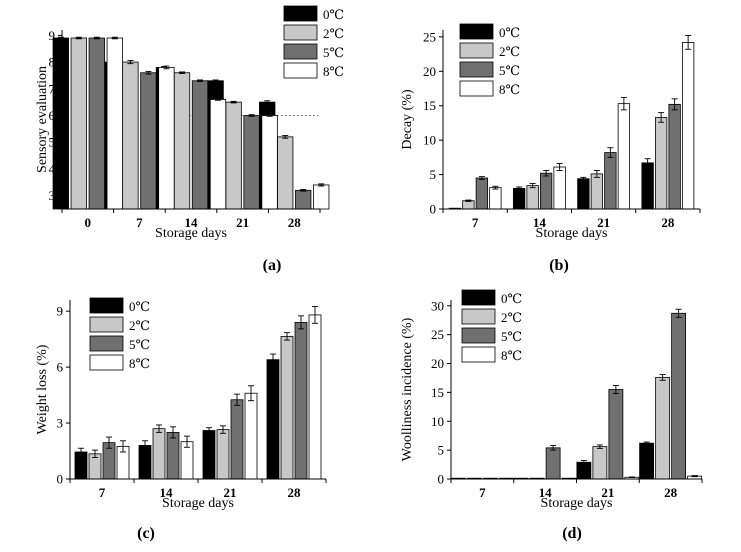  What do you see at coordinates (52, 88) in the screenshot?
I see `y-tick-label: 7` at bounding box center [52, 88].